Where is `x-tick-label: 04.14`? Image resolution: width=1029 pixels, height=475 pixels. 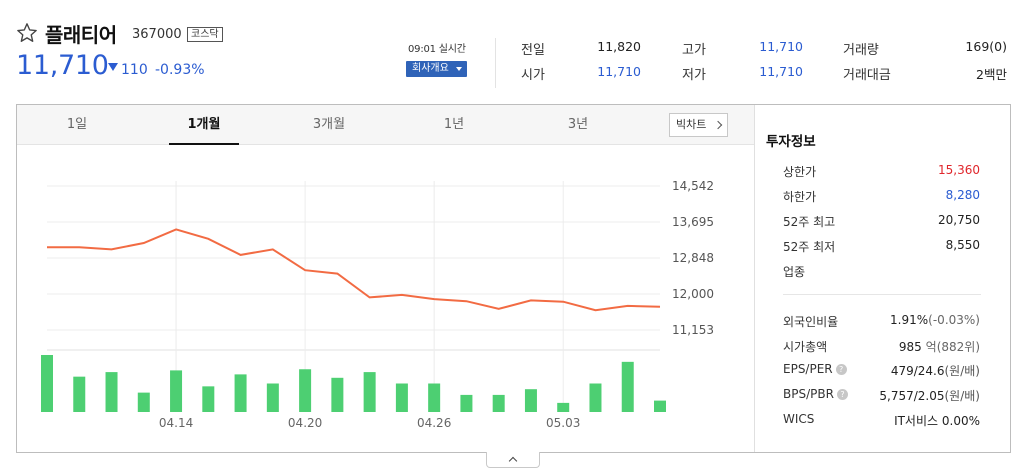
x-tick-label: 04.14 is located at coordinates (176, 423).